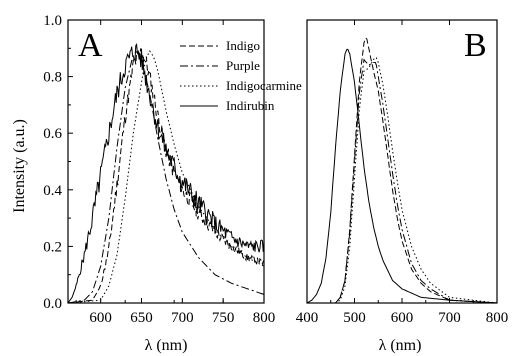 The height and width of the screenshot is (356, 512). I want to click on panel-a-x-tick-label: 750, so click(223, 318).